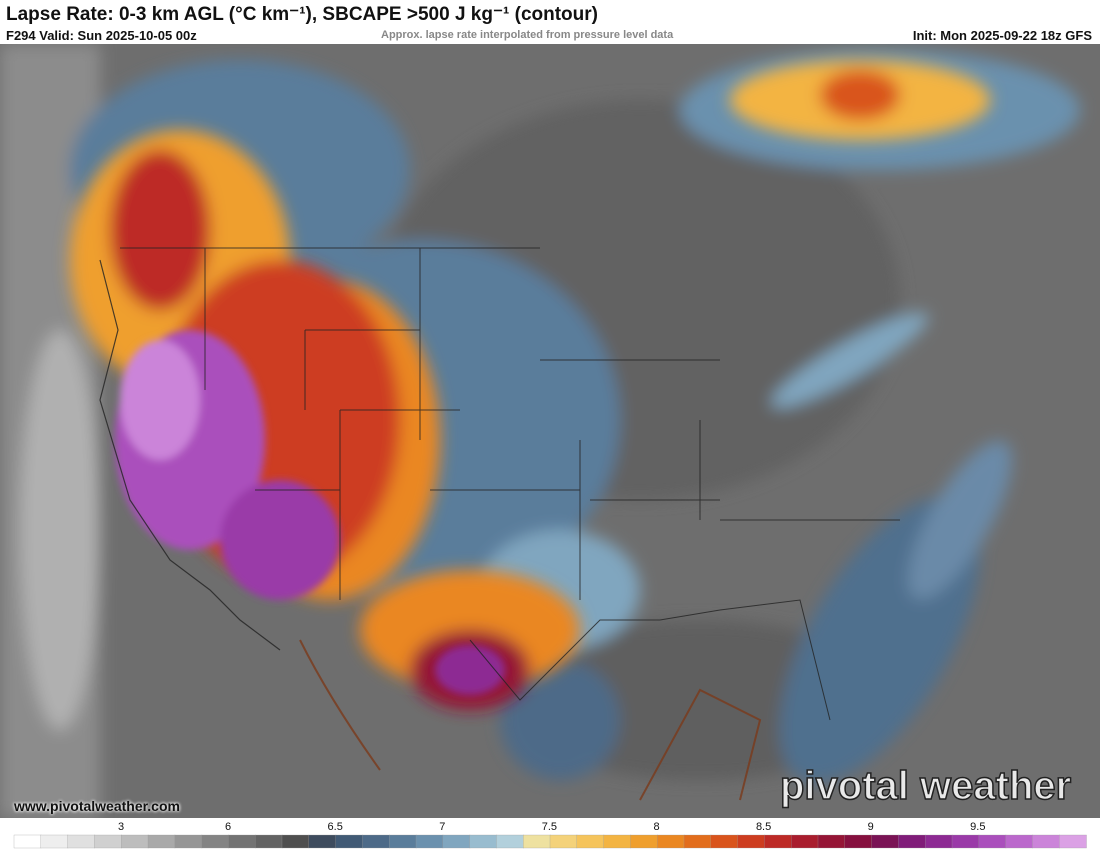 The width and height of the screenshot is (1100, 850). I want to click on colorbar-label: 9, so click(871, 827).